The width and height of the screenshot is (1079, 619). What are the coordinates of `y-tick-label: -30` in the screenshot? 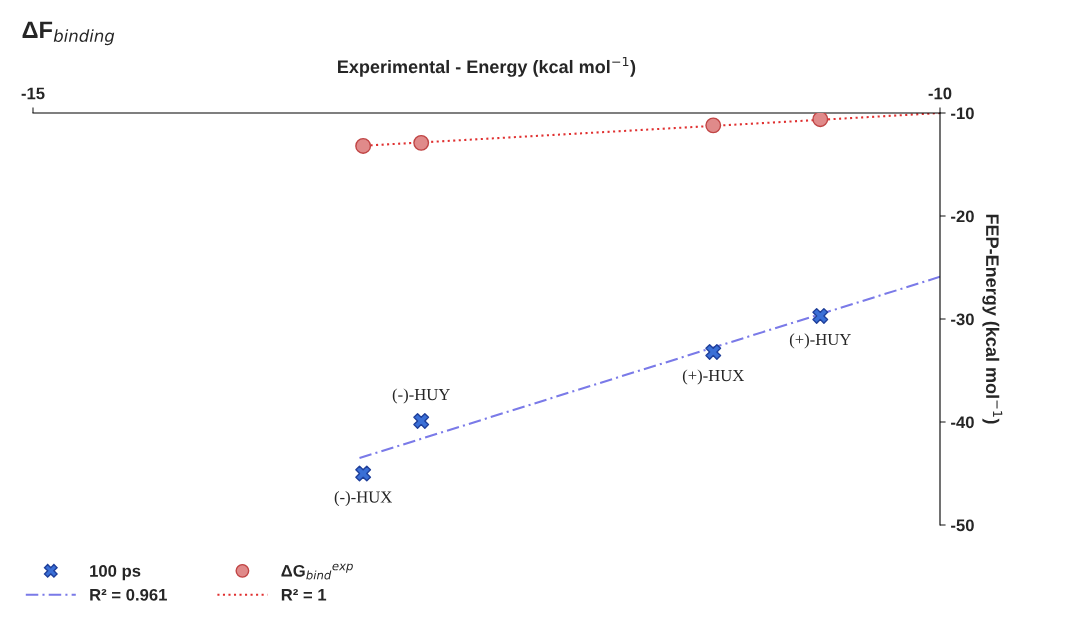 It's located at (962, 319).